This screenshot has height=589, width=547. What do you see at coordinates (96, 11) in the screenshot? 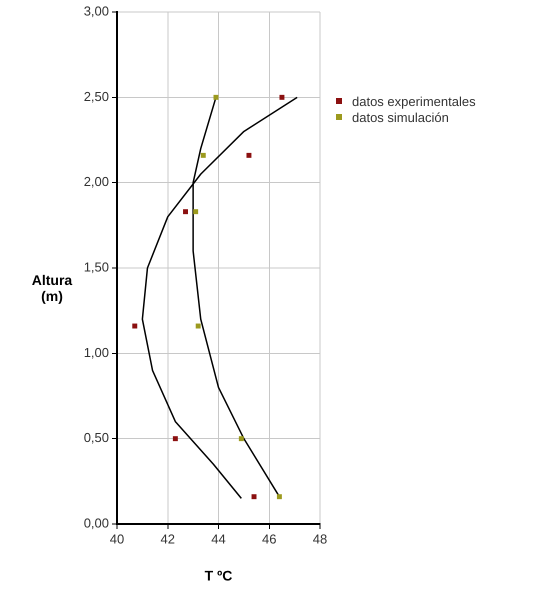
I see `y-tick-label: 3,00` at bounding box center [96, 11].